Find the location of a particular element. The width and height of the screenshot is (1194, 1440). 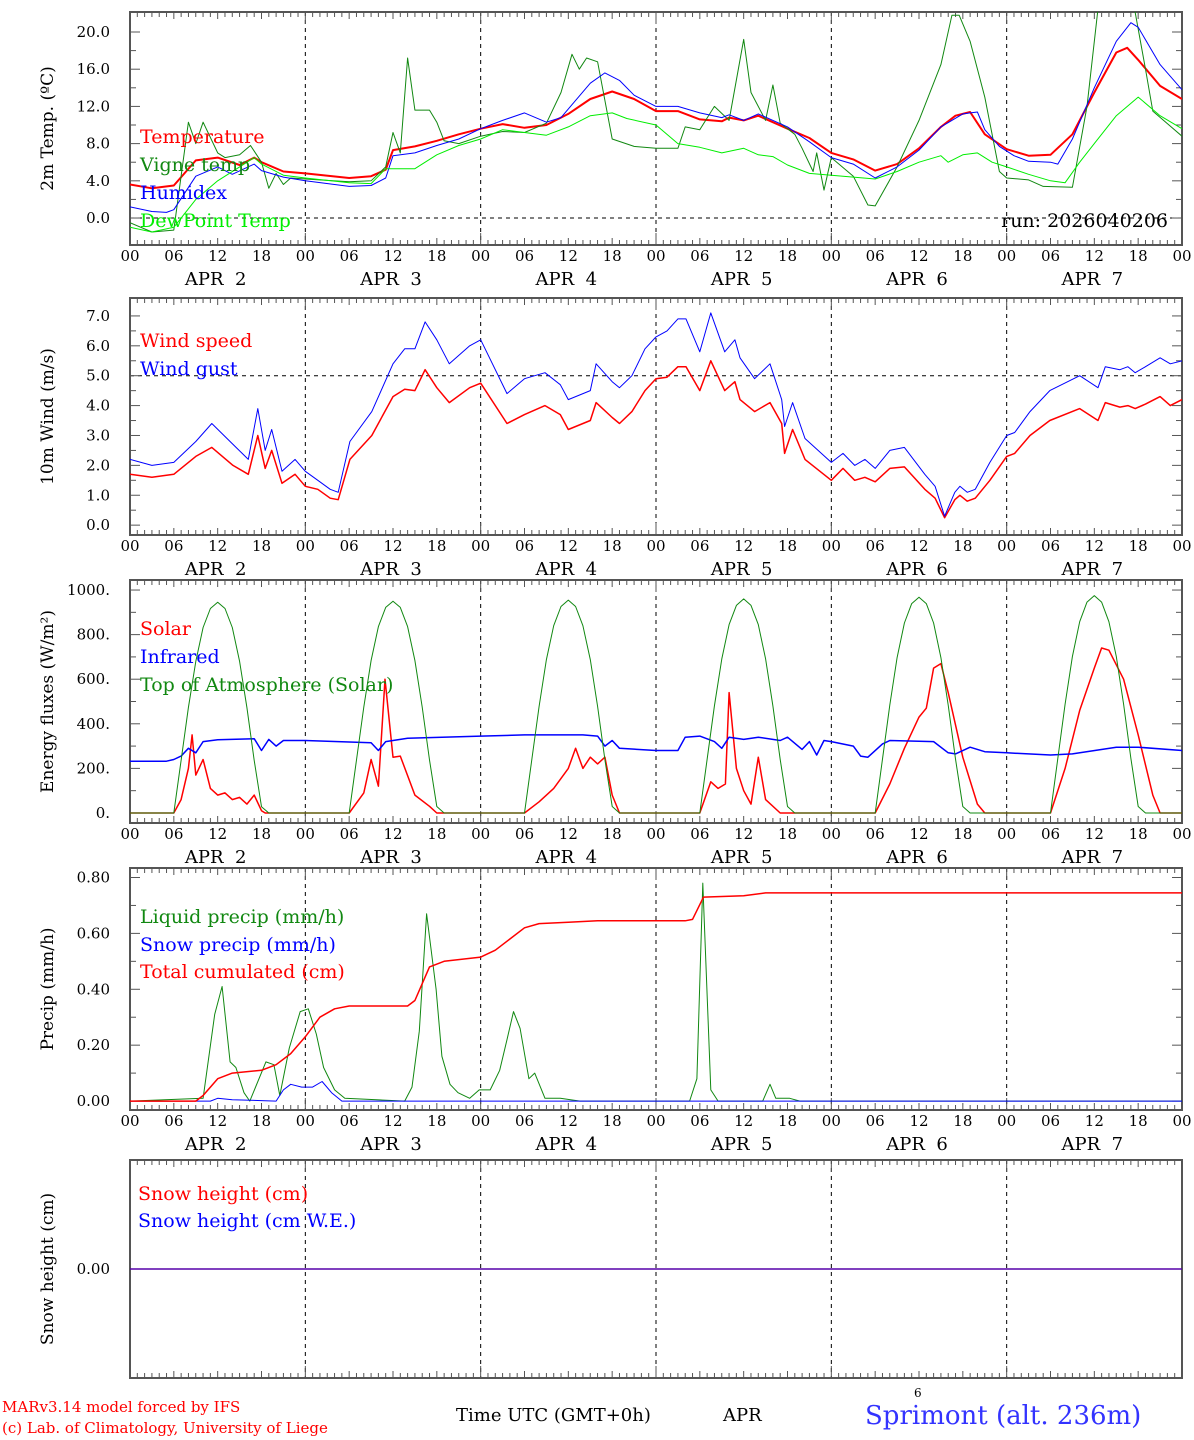

y-tick-label: 1.0 is located at coordinates (98, 495).